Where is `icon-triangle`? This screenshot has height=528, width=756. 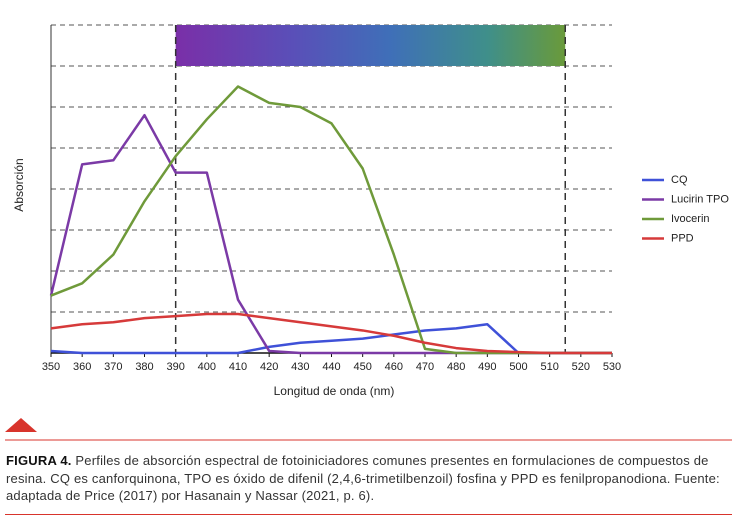
icon-triangle is located at coordinates (21, 425).